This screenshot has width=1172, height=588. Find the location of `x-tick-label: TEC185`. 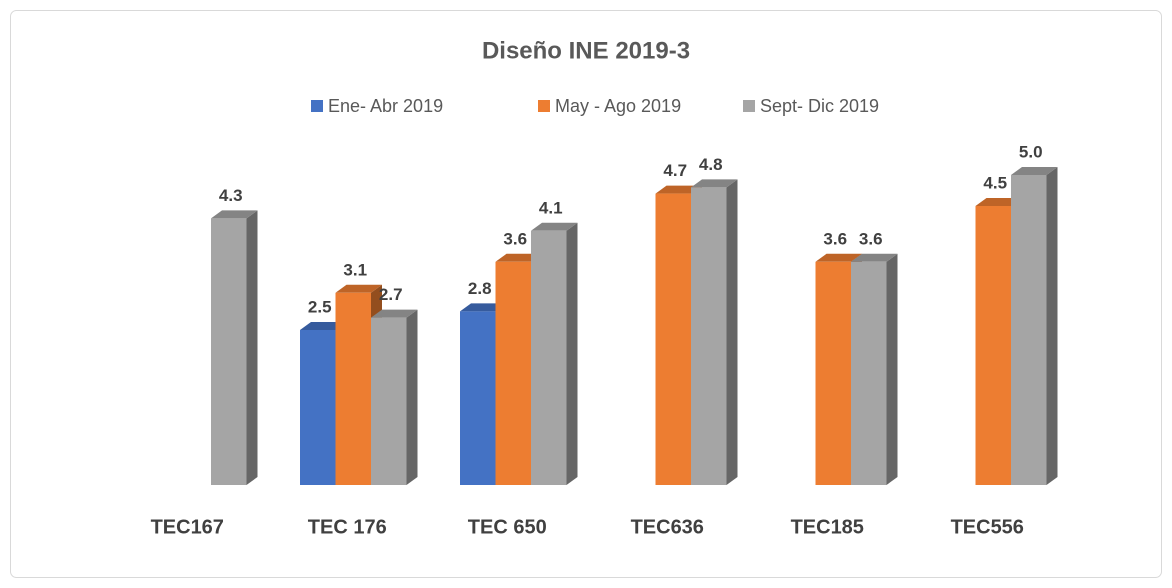

x-tick-label: TEC185 is located at coordinates (827, 527).